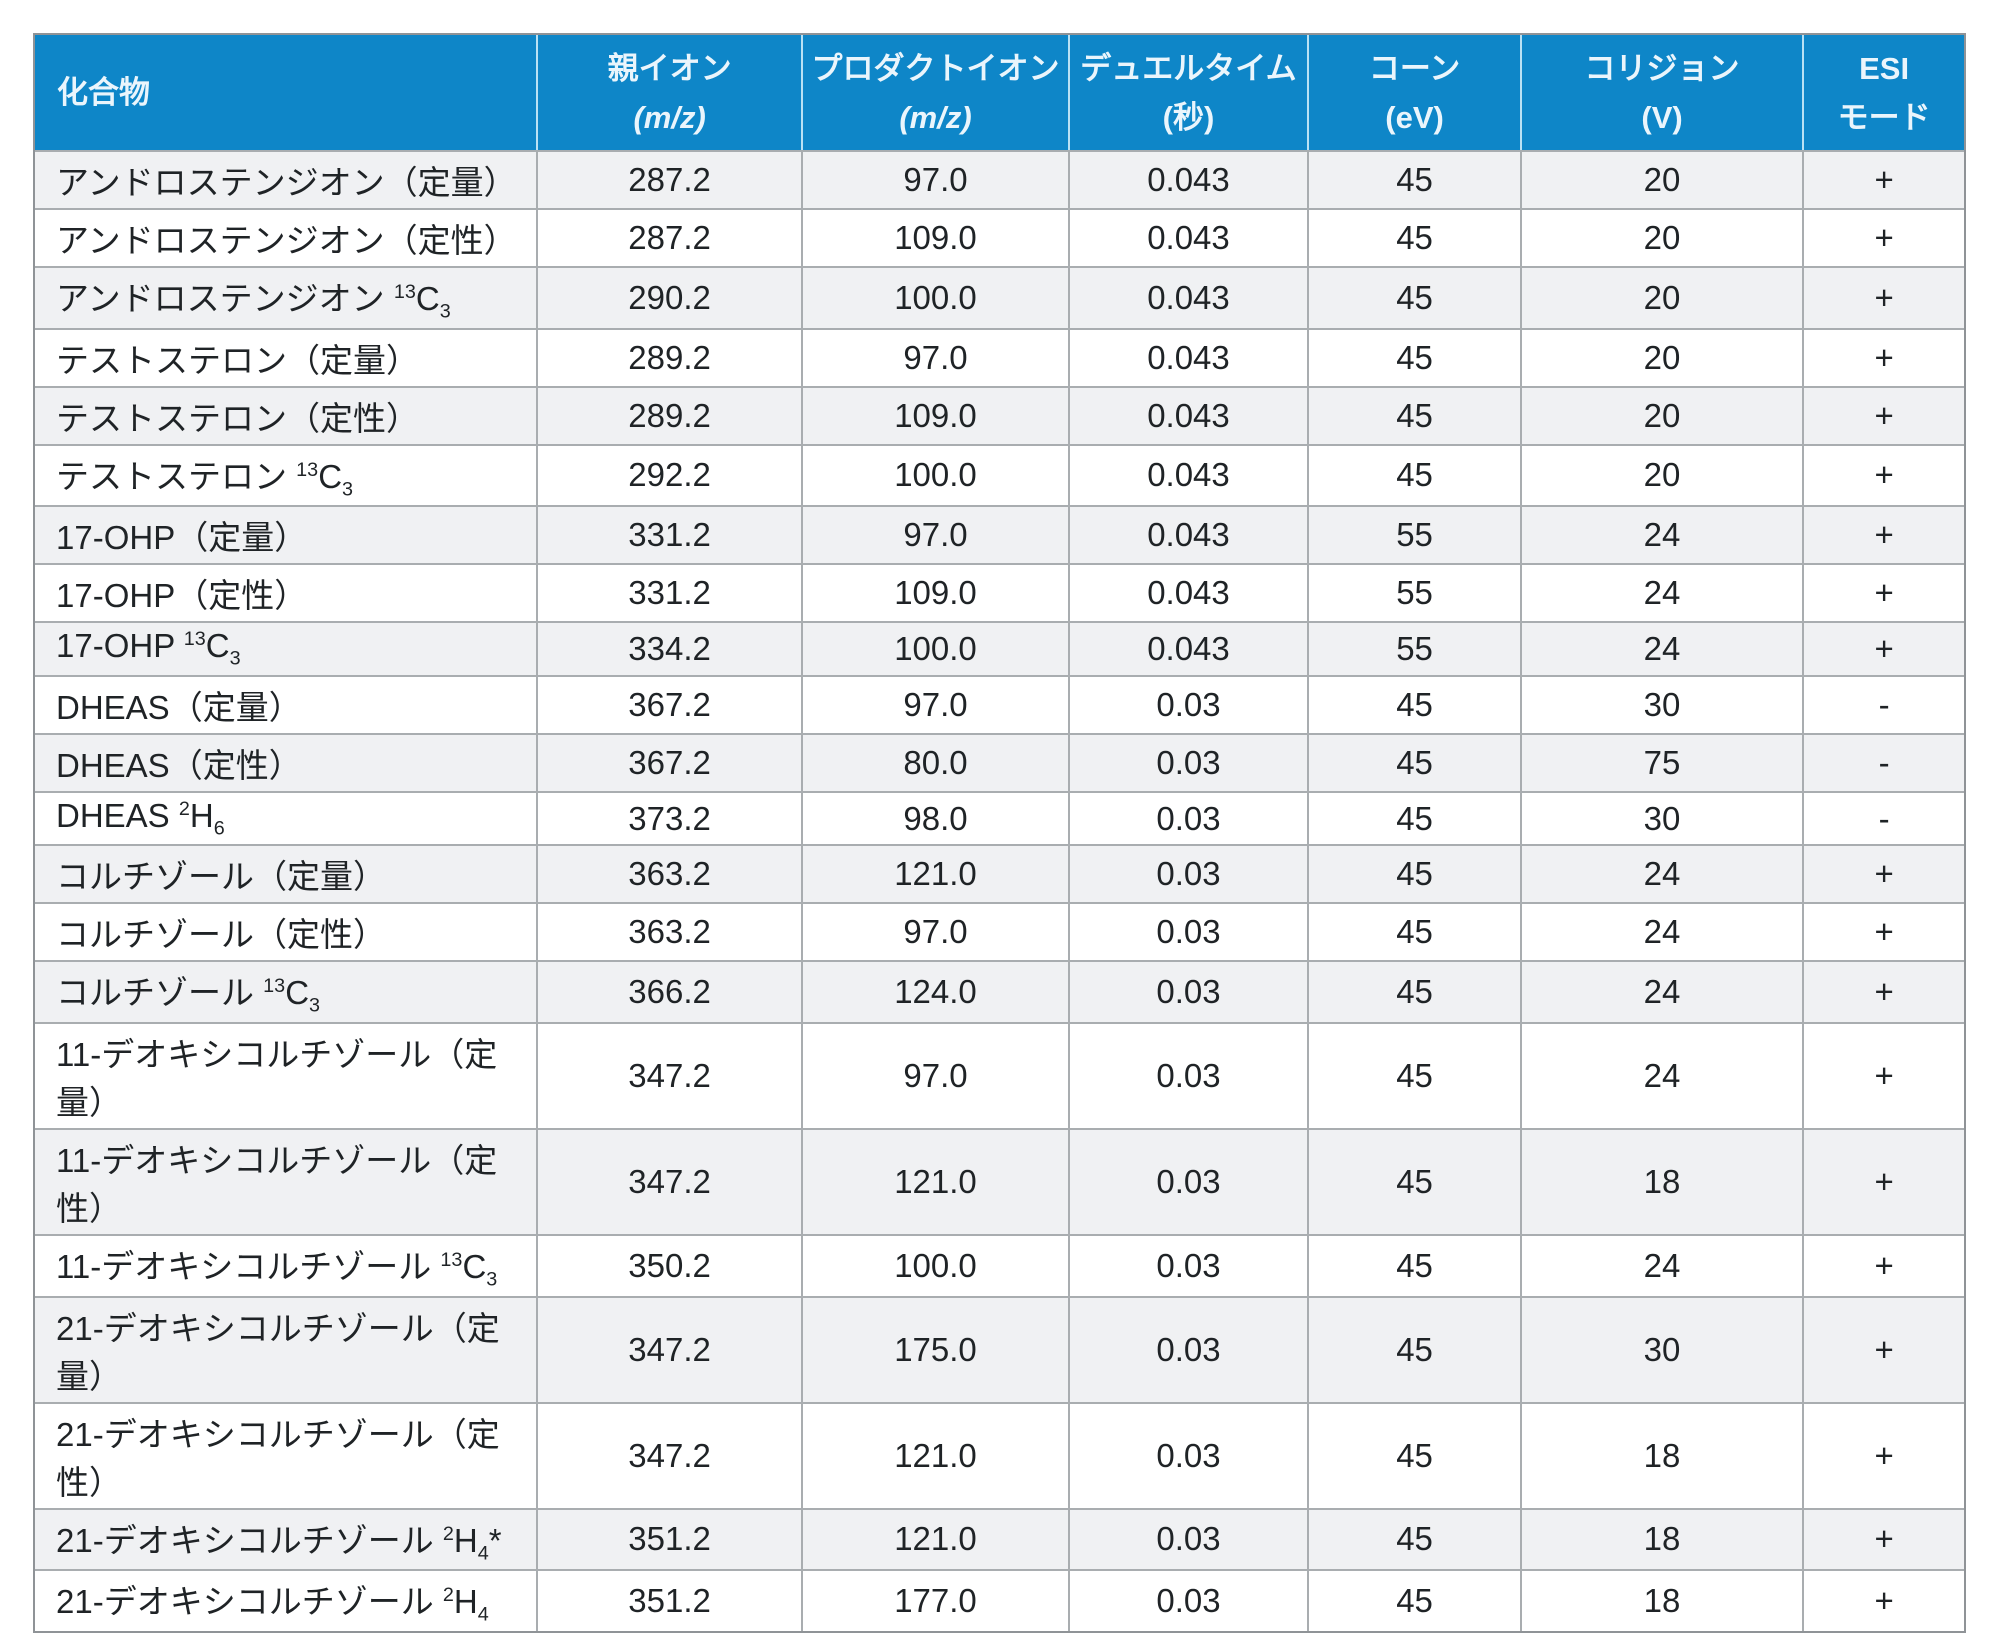  I want to click on column-header-line: コリジョン, so click(1662, 68).